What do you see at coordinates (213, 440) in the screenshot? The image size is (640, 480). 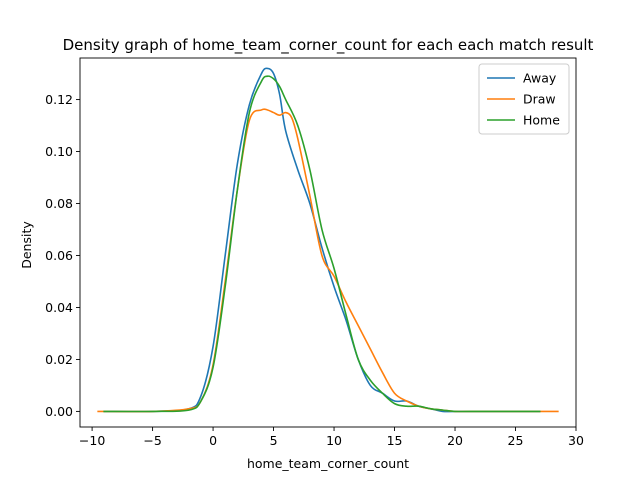 I see `x-tick-label: 0` at bounding box center [213, 440].